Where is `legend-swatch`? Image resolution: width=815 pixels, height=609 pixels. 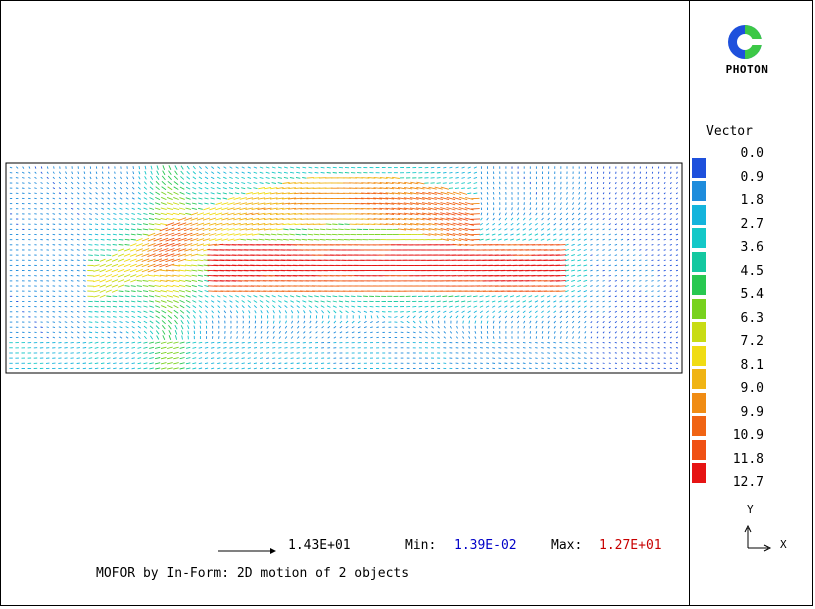 legend-swatch is located at coordinates (699, 473).